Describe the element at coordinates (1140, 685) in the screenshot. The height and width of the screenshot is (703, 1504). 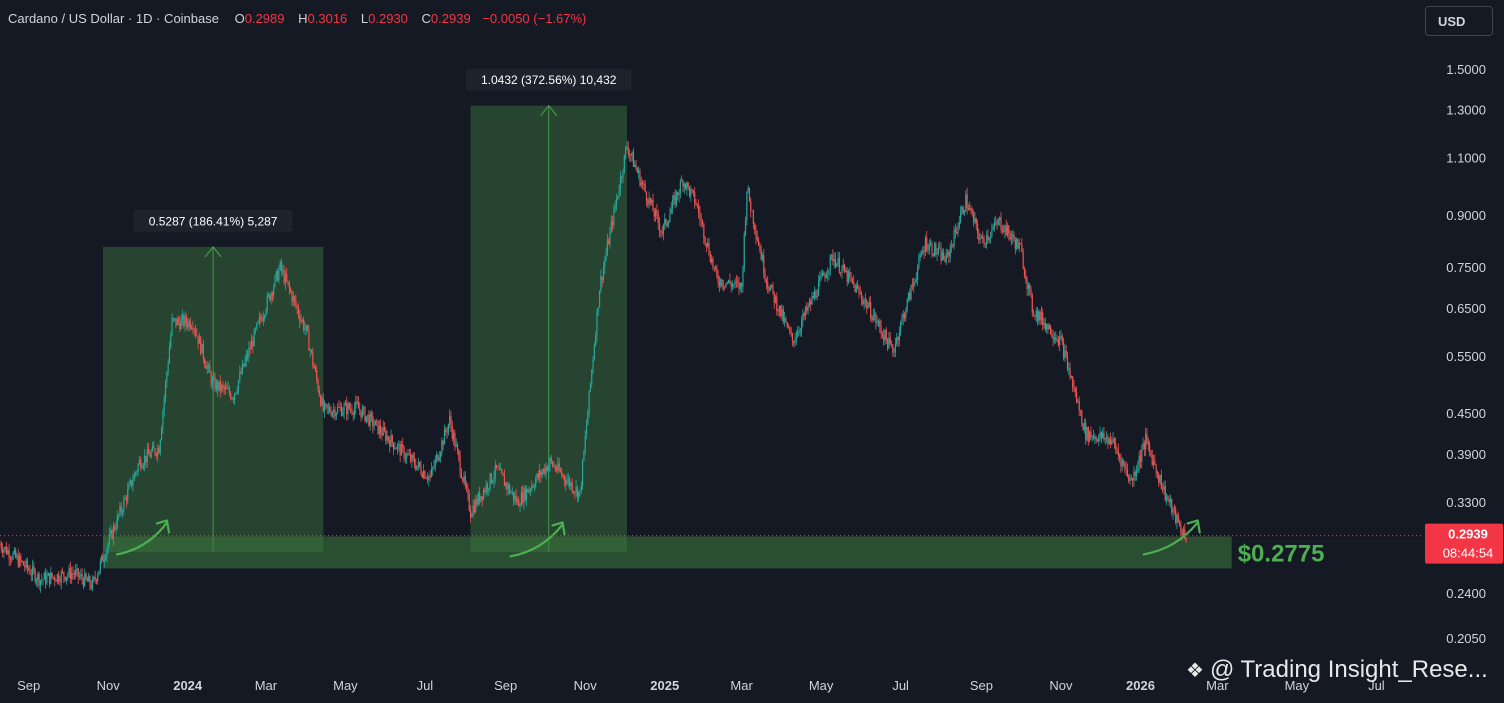
I see `x-tick-label-14: 2026` at that location.